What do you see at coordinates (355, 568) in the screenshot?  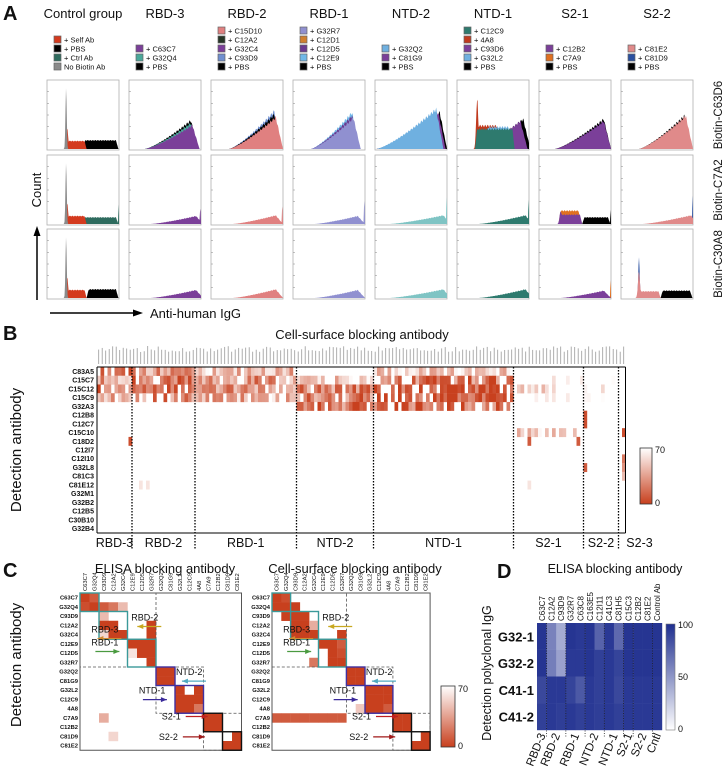 I see `heatmap-title: Cell-surface blocking antibody` at bounding box center [355, 568].